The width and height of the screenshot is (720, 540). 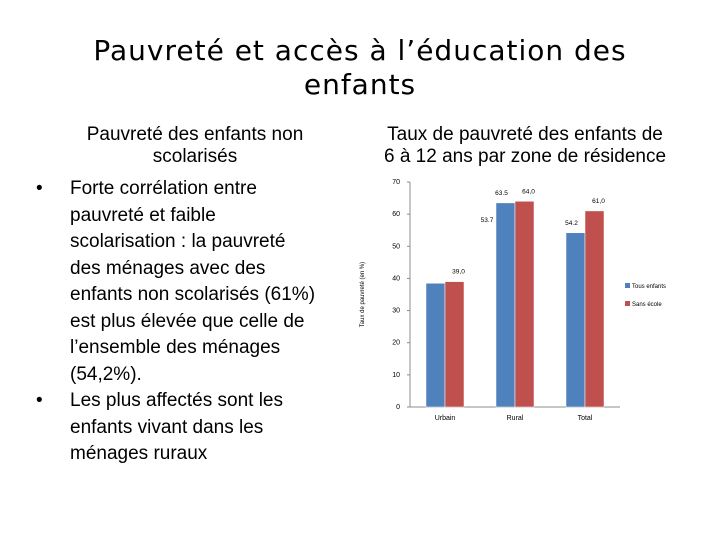 I want to click on data-label: 54.2, so click(x=571, y=223).